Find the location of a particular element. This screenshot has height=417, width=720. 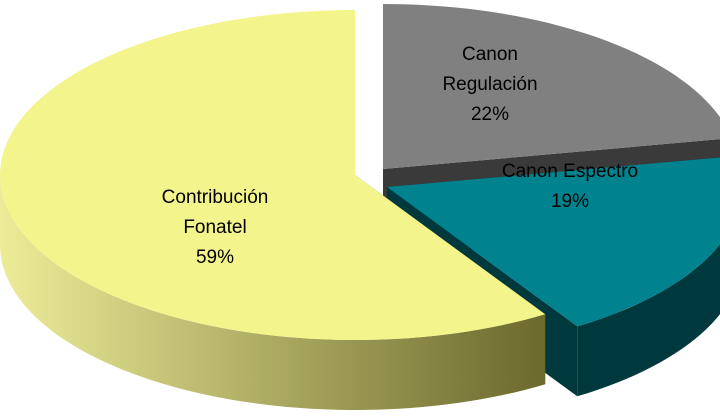

slice-label: Contribución Fonatel 59% is located at coordinates (215, 228).